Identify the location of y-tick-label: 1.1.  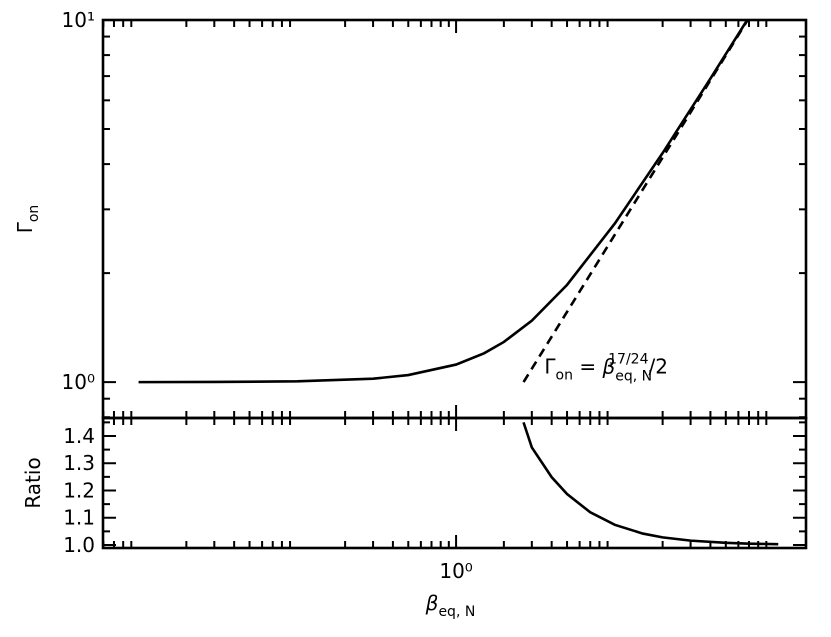
(79, 518).